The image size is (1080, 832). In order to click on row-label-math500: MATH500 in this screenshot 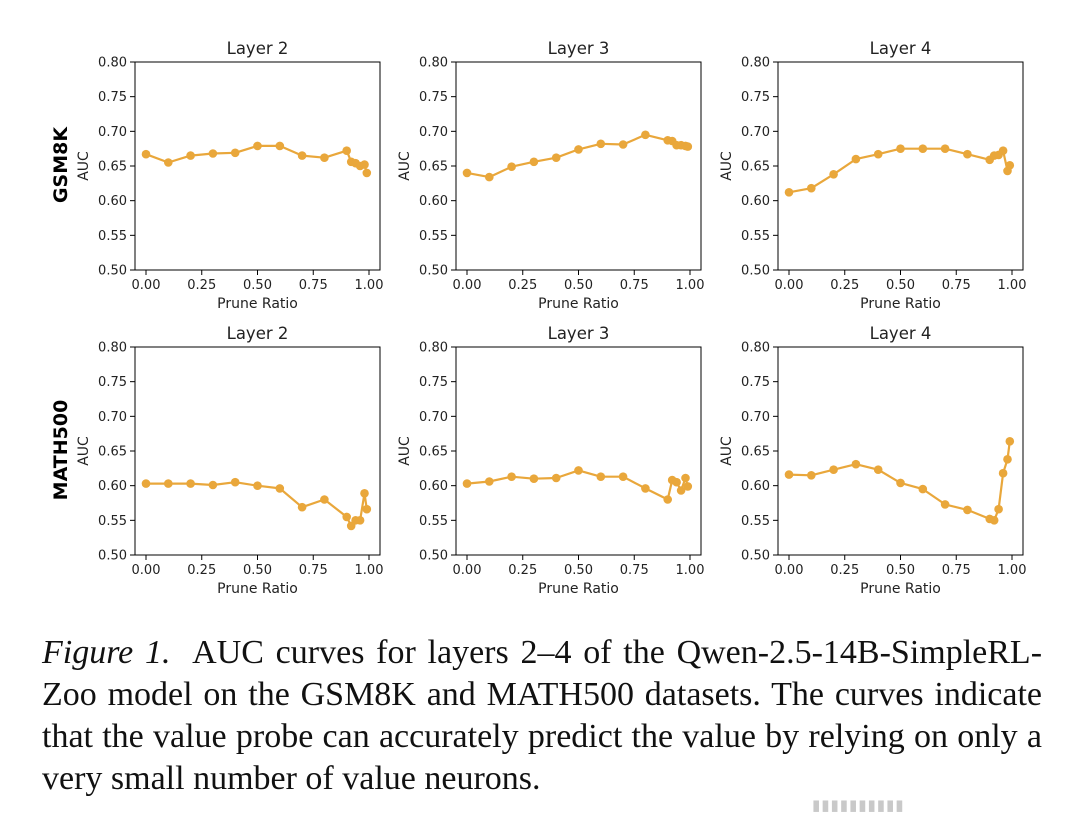, I will do `click(61, 450)`.